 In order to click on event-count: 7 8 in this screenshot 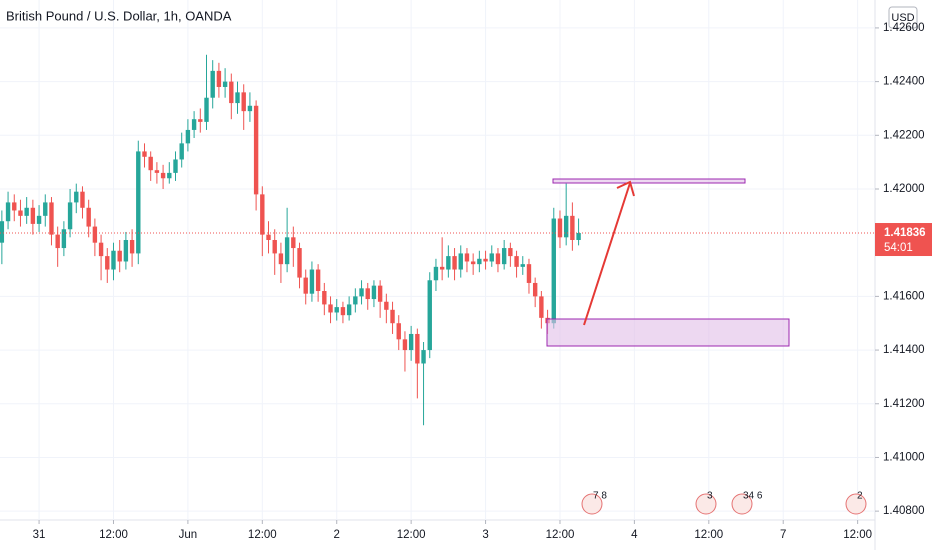, I will do `click(600, 496)`.